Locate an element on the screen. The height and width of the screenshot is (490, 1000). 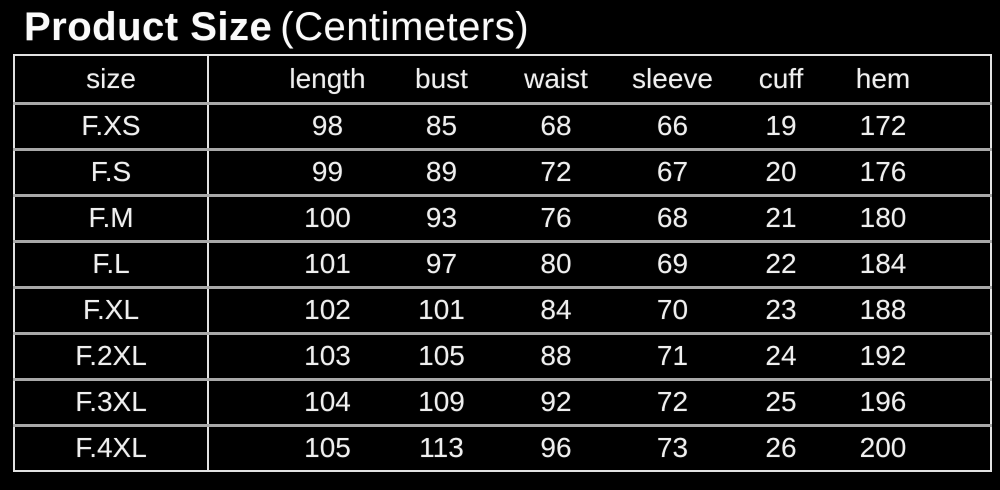
table-row: F.4XL 105 113 96 73 26 200 is located at coordinates (502, 447).